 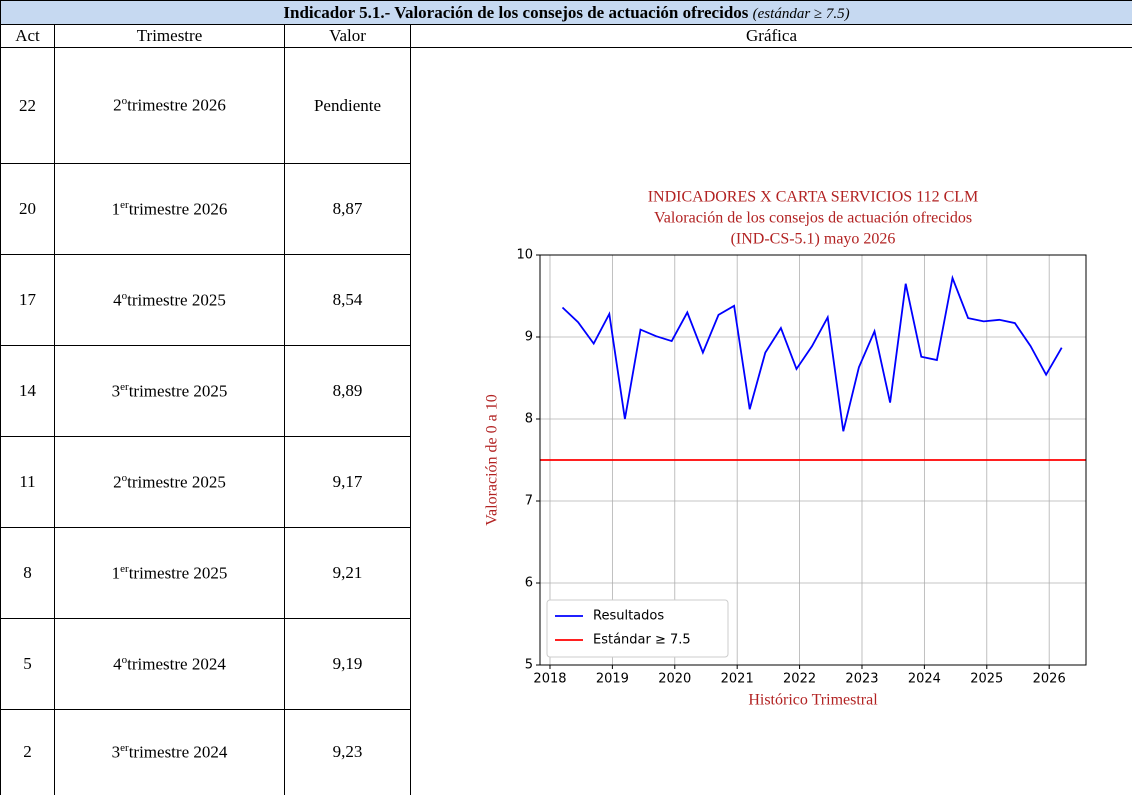 I want to click on y-tick-label: 7, so click(x=529, y=501).